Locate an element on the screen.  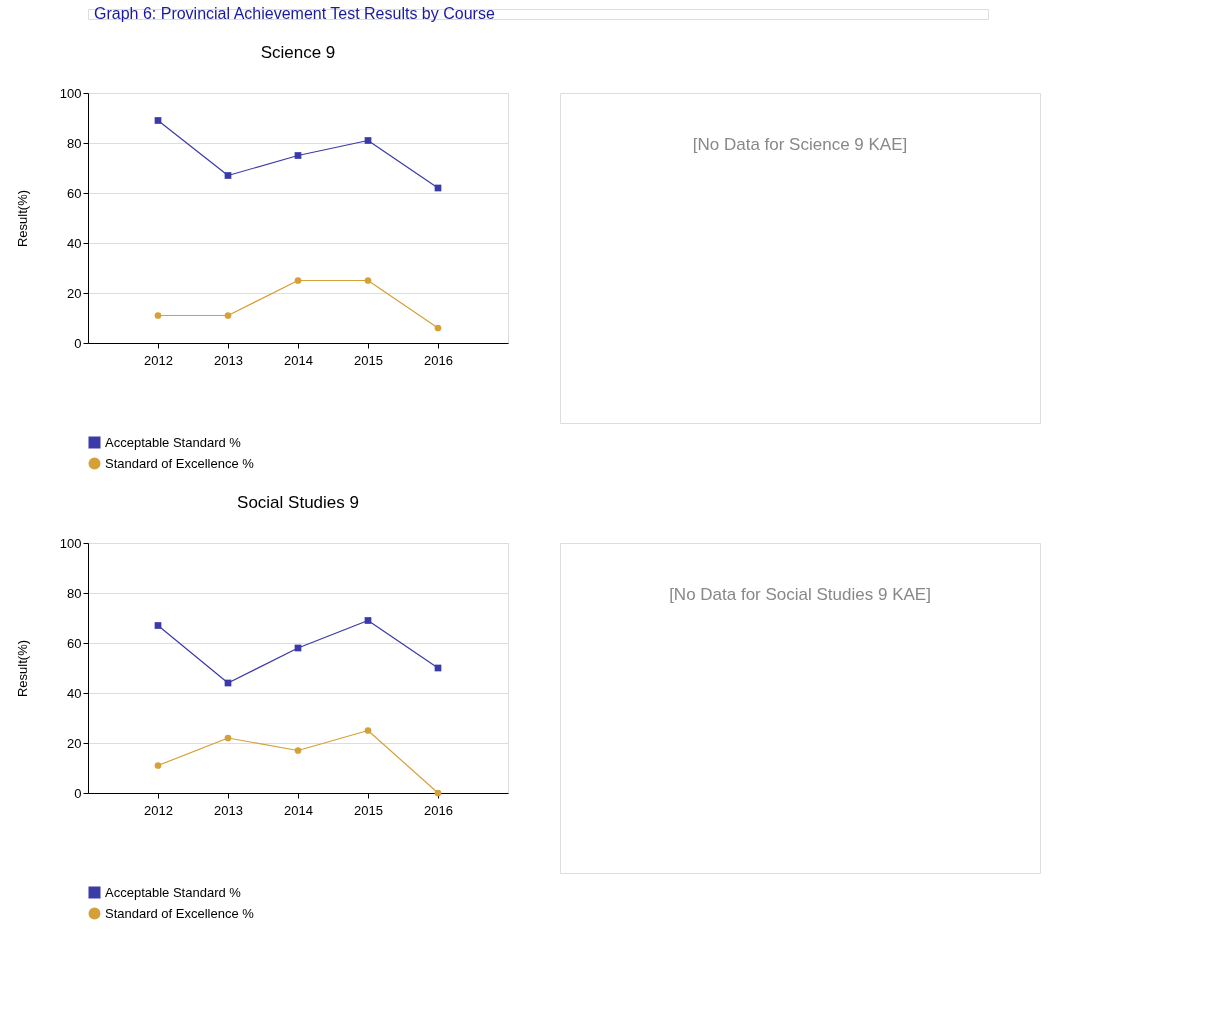
chart-title: Social Studies 9 is located at coordinates (298, 502).